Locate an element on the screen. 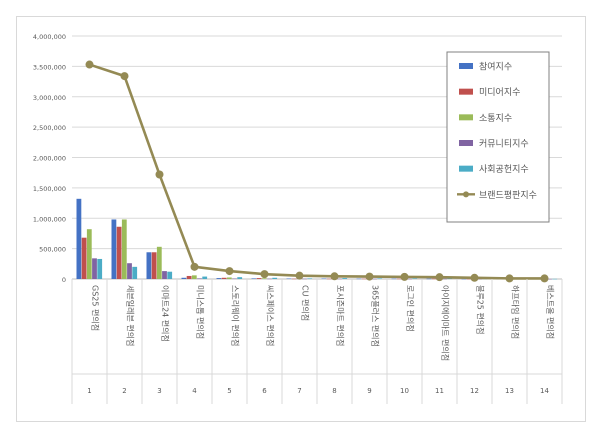 The height and width of the screenshot is (436, 600). x-index-label: 7 is located at coordinates (299, 391).